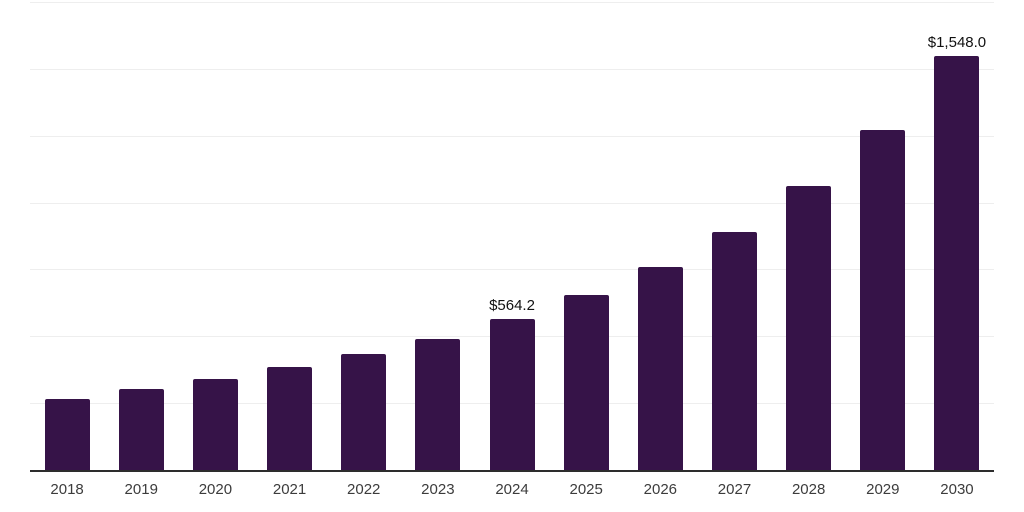 This screenshot has width=1024, height=512. I want to click on x-tick-label-2027: 2027, so click(734, 489).